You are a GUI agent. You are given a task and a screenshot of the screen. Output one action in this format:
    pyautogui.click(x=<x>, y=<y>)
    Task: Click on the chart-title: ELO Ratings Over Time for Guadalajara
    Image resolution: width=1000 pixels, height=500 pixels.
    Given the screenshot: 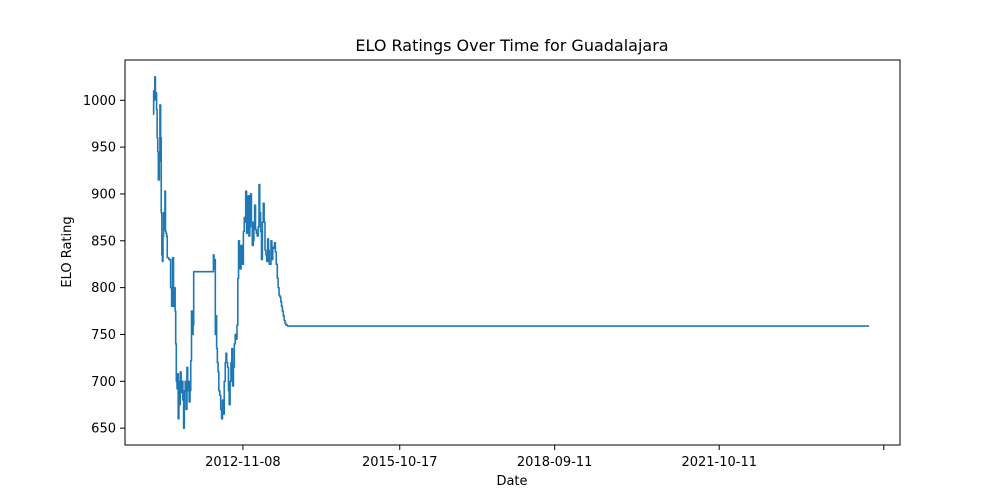 What is the action you would take?
    pyautogui.click(x=511, y=45)
    